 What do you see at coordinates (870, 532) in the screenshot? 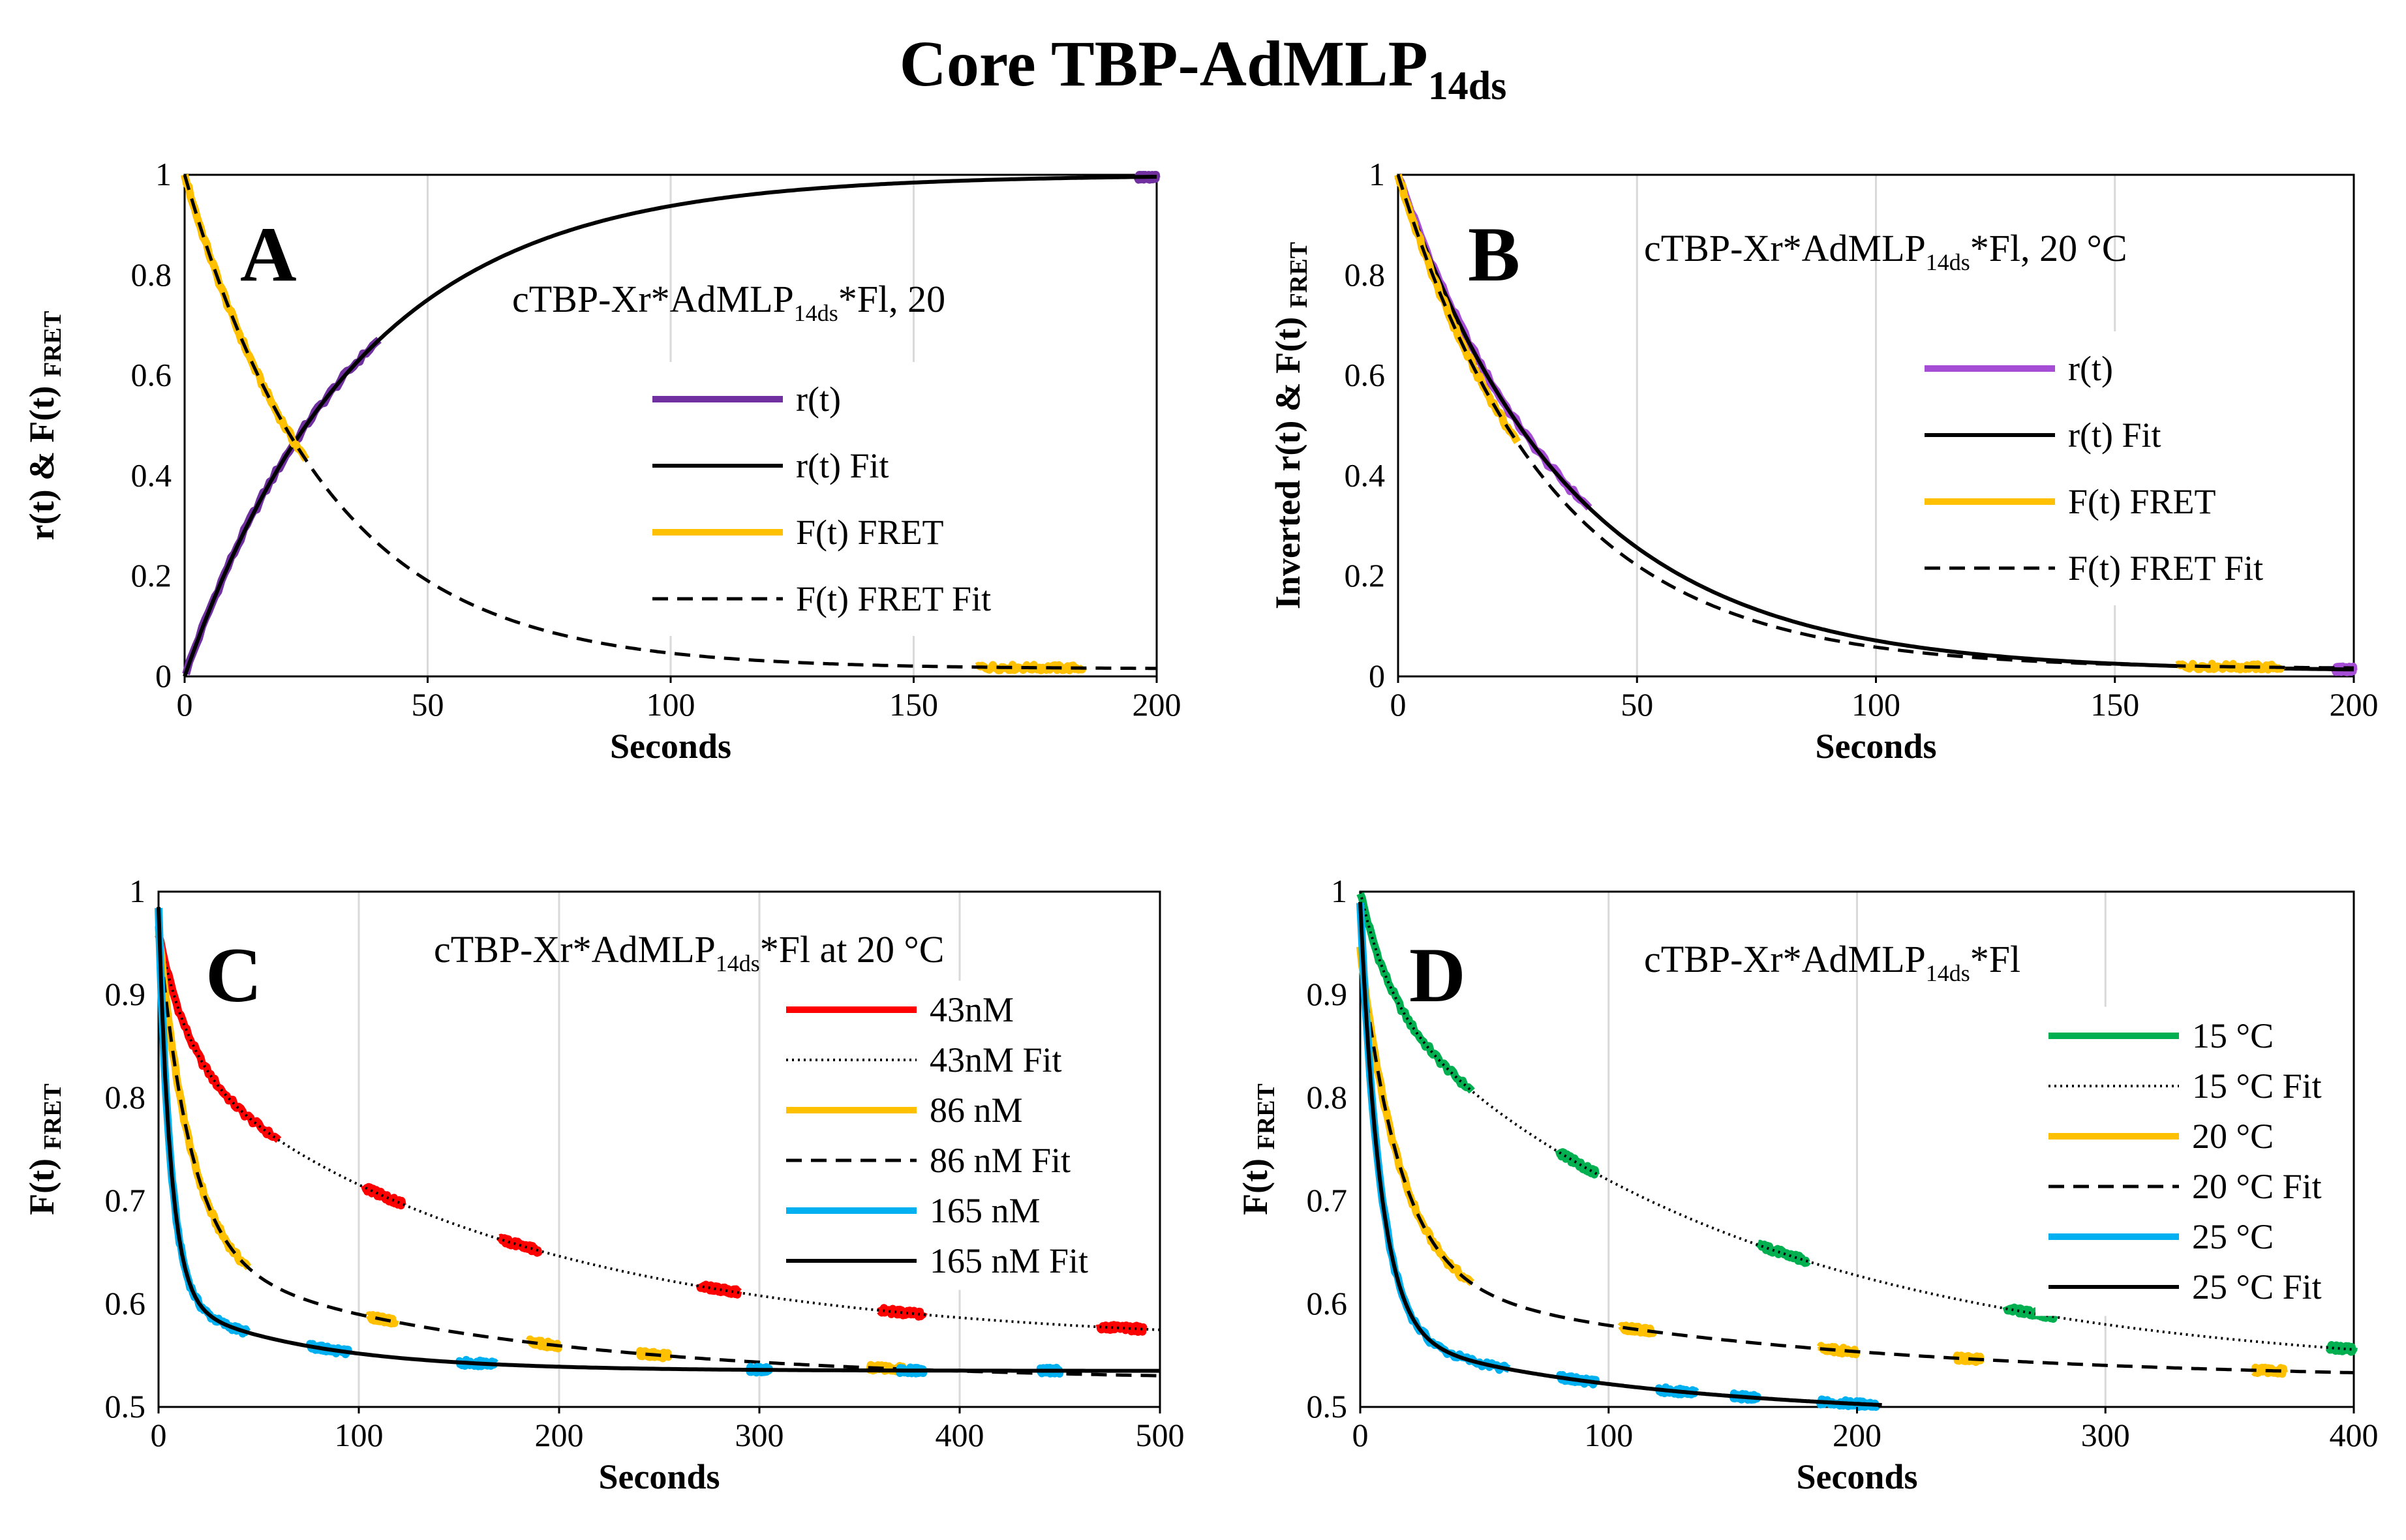
I see `chart-a-legend-label: F(t) FRET` at bounding box center [870, 532].